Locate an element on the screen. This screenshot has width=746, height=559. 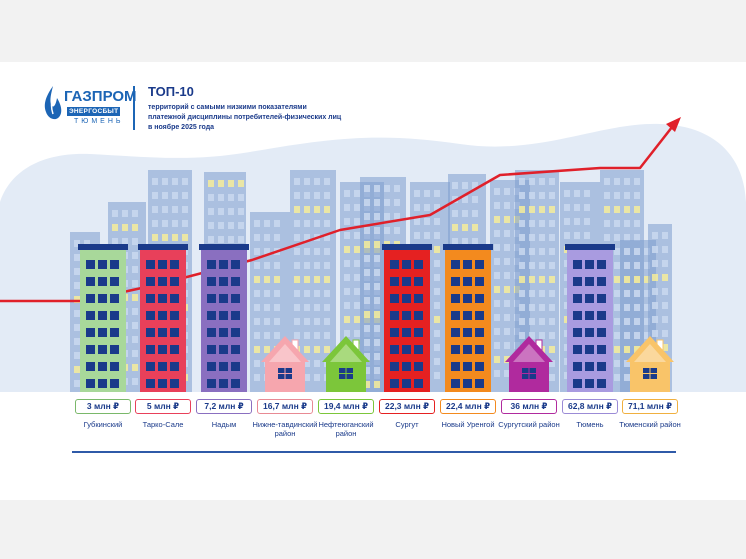
value-badge: 22,3 млн ₽ is located at coordinates (407, 406).